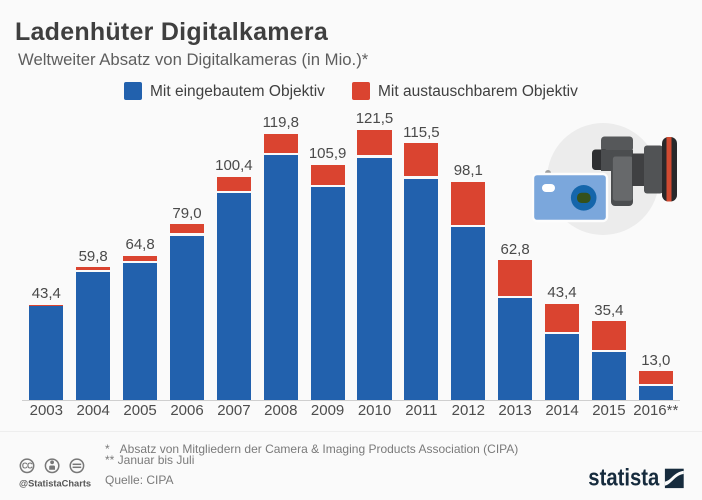 The width and height of the screenshot is (702, 500). What do you see at coordinates (55, 484) in the screenshot?
I see `svg-text: @StatistaCharts` at bounding box center [55, 484].